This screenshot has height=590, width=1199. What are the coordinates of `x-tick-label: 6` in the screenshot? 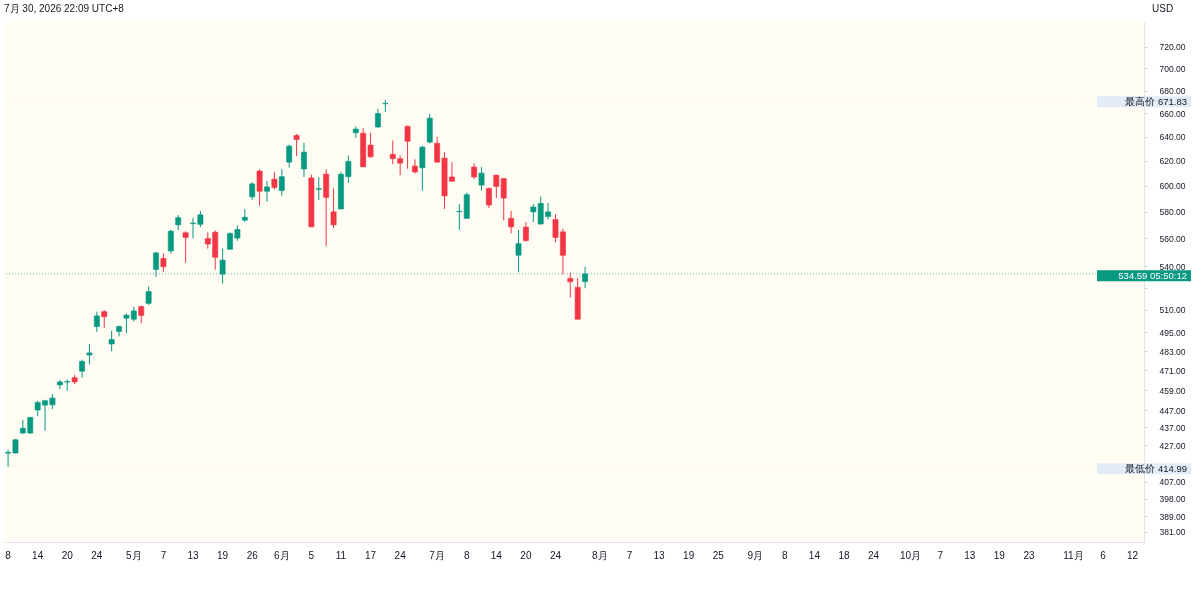 It's located at (1103, 555).